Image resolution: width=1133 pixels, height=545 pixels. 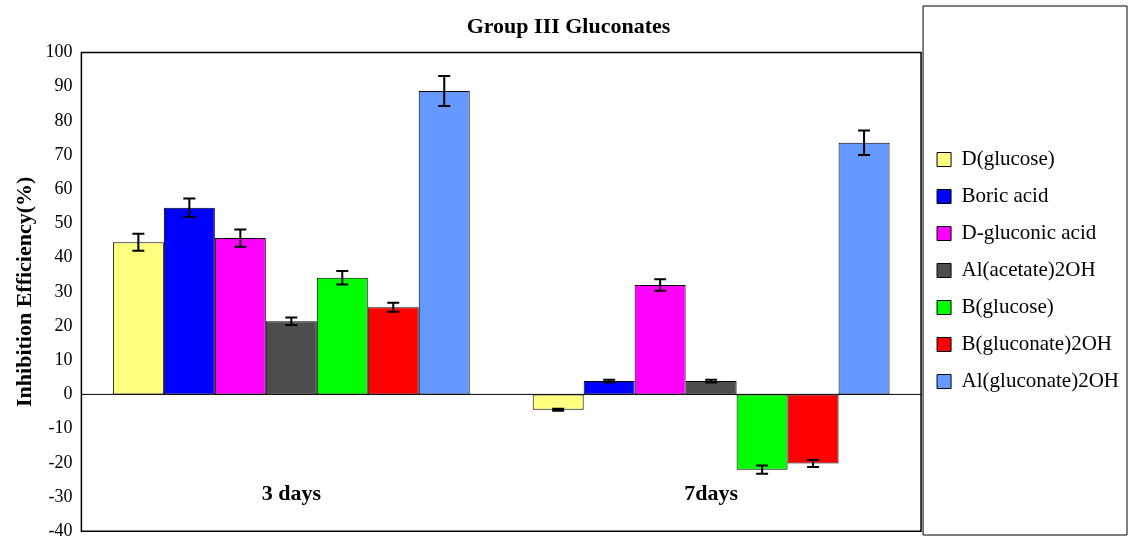 What do you see at coordinates (291, 493) in the screenshot?
I see `x-tick-label: 3 days` at bounding box center [291, 493].